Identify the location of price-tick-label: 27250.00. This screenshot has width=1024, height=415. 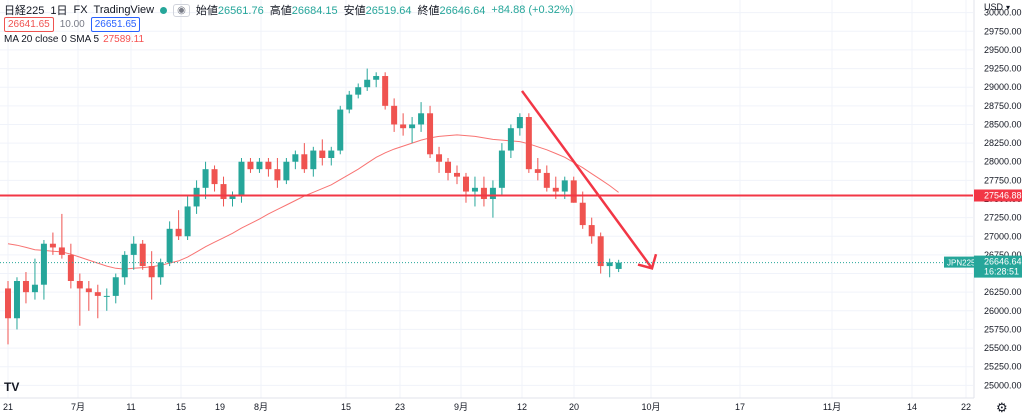
(1003, 218).